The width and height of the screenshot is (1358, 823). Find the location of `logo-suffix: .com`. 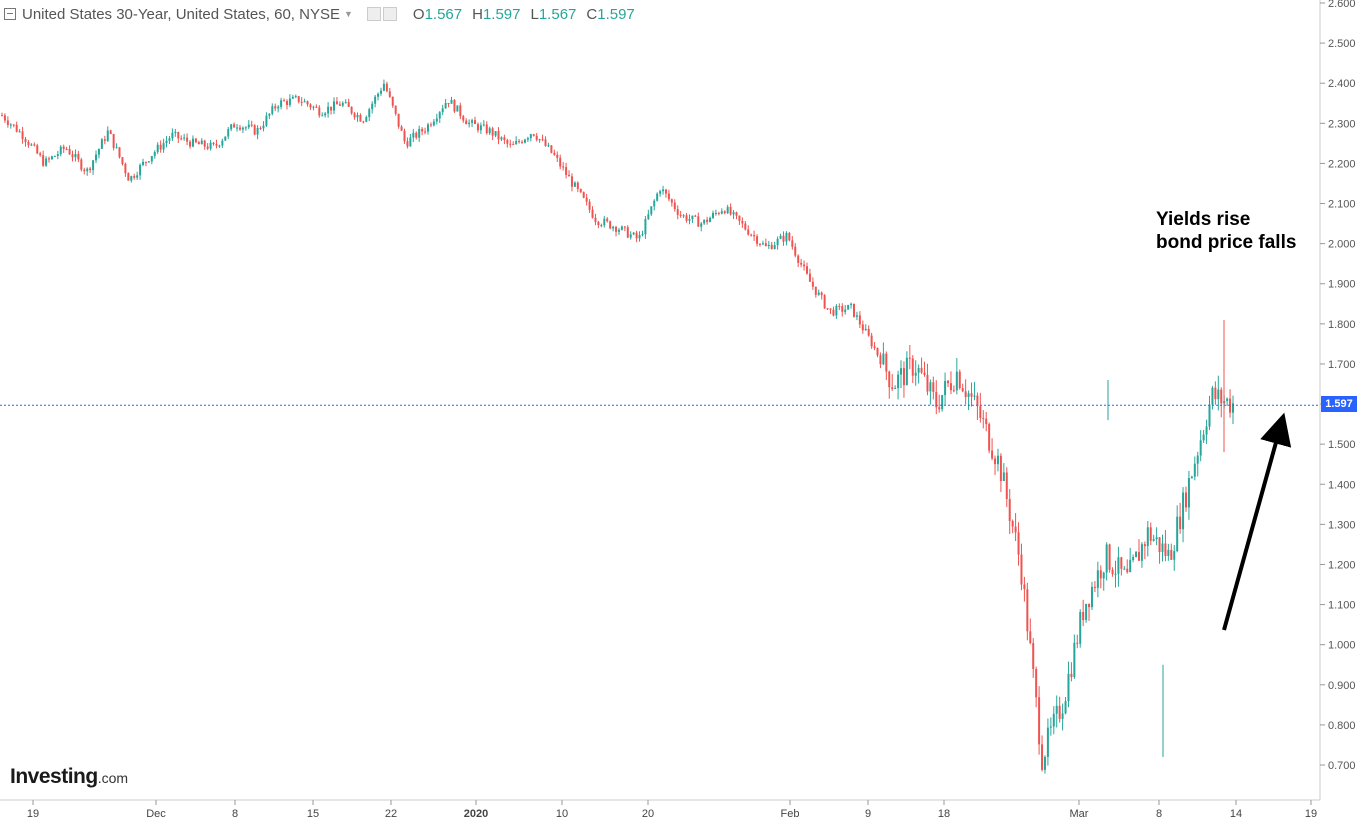

logo-suffix: .com is located at coordinates (113, 778).